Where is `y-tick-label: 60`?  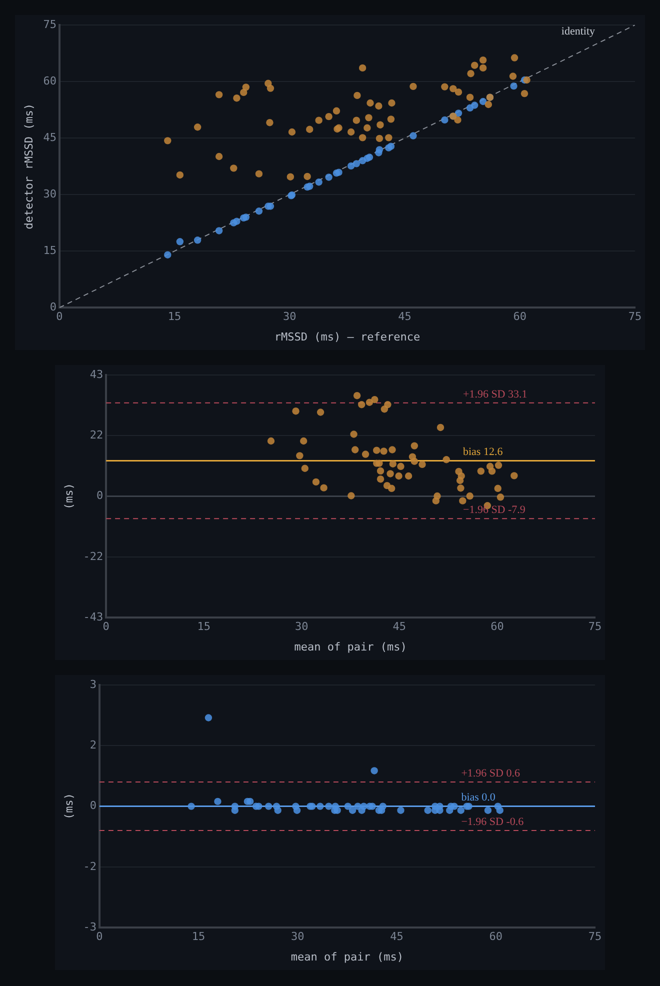 y-tick-label: 60 is located at coordinates (49, 81).